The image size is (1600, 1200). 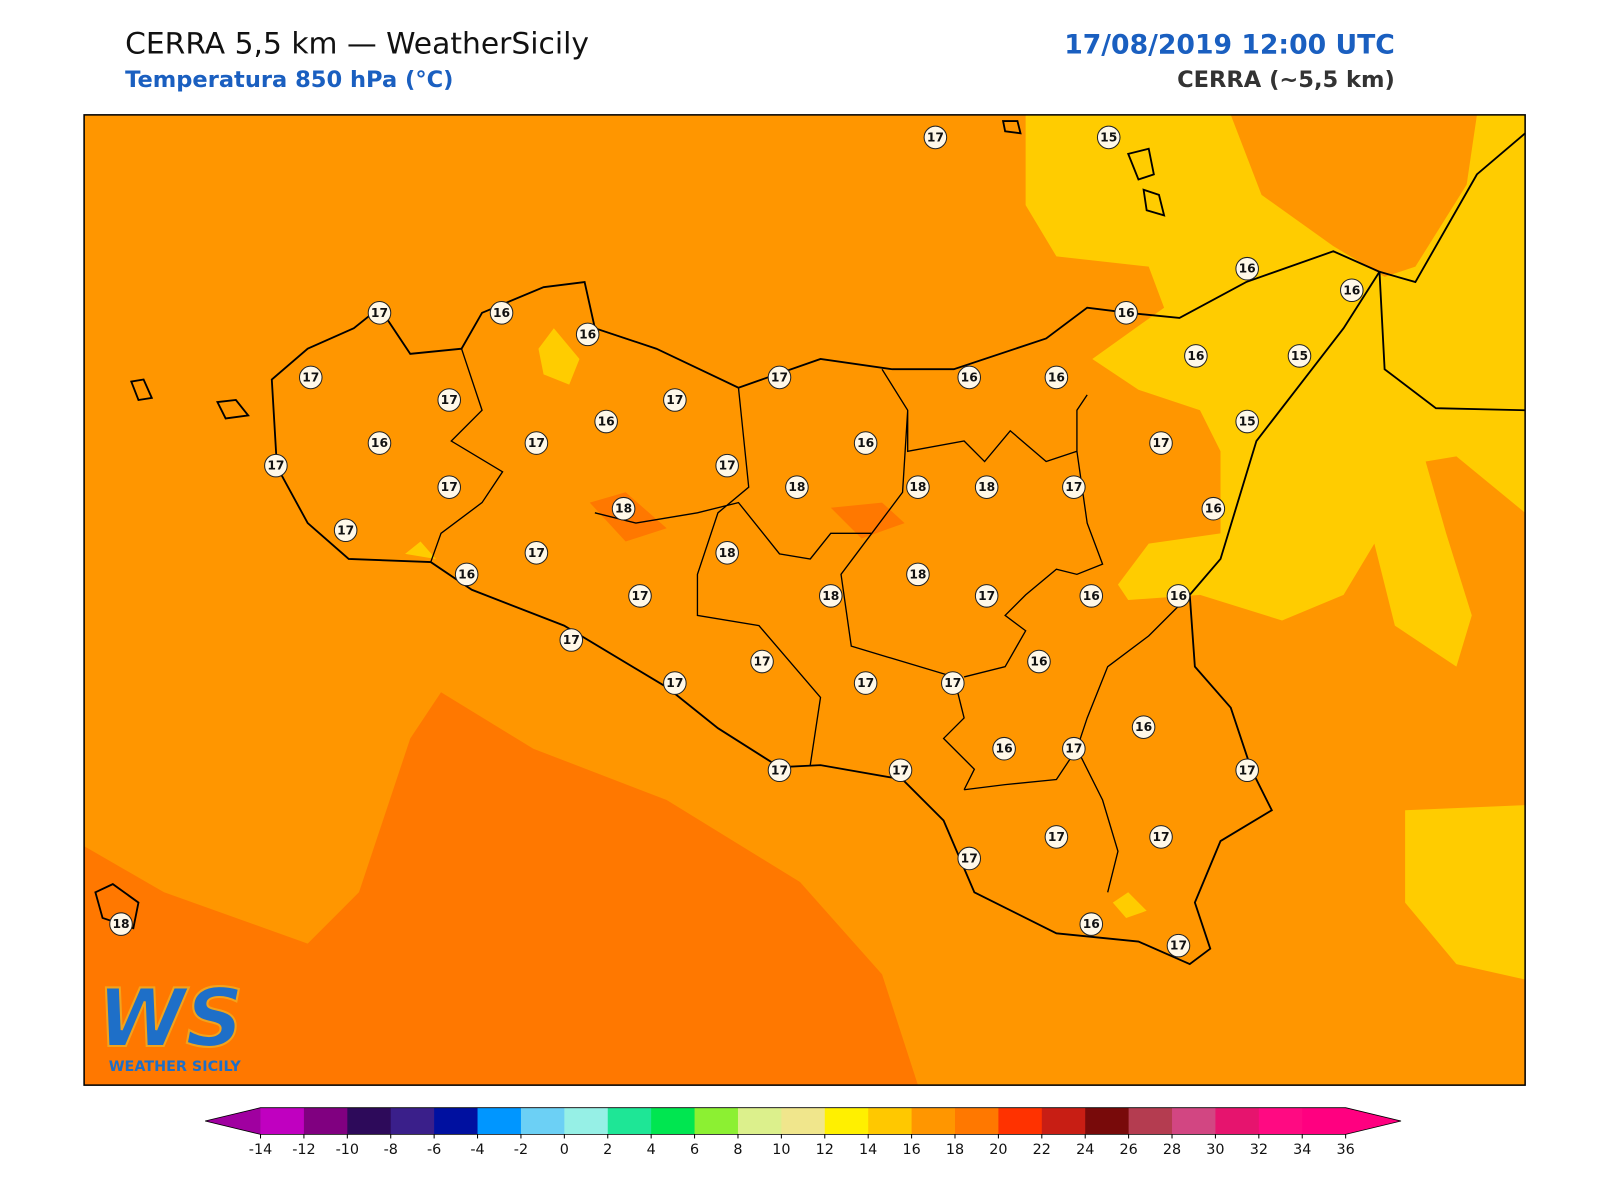 I want to click on colorbar-tick-label: 34, so click(x=1302, y=1150).